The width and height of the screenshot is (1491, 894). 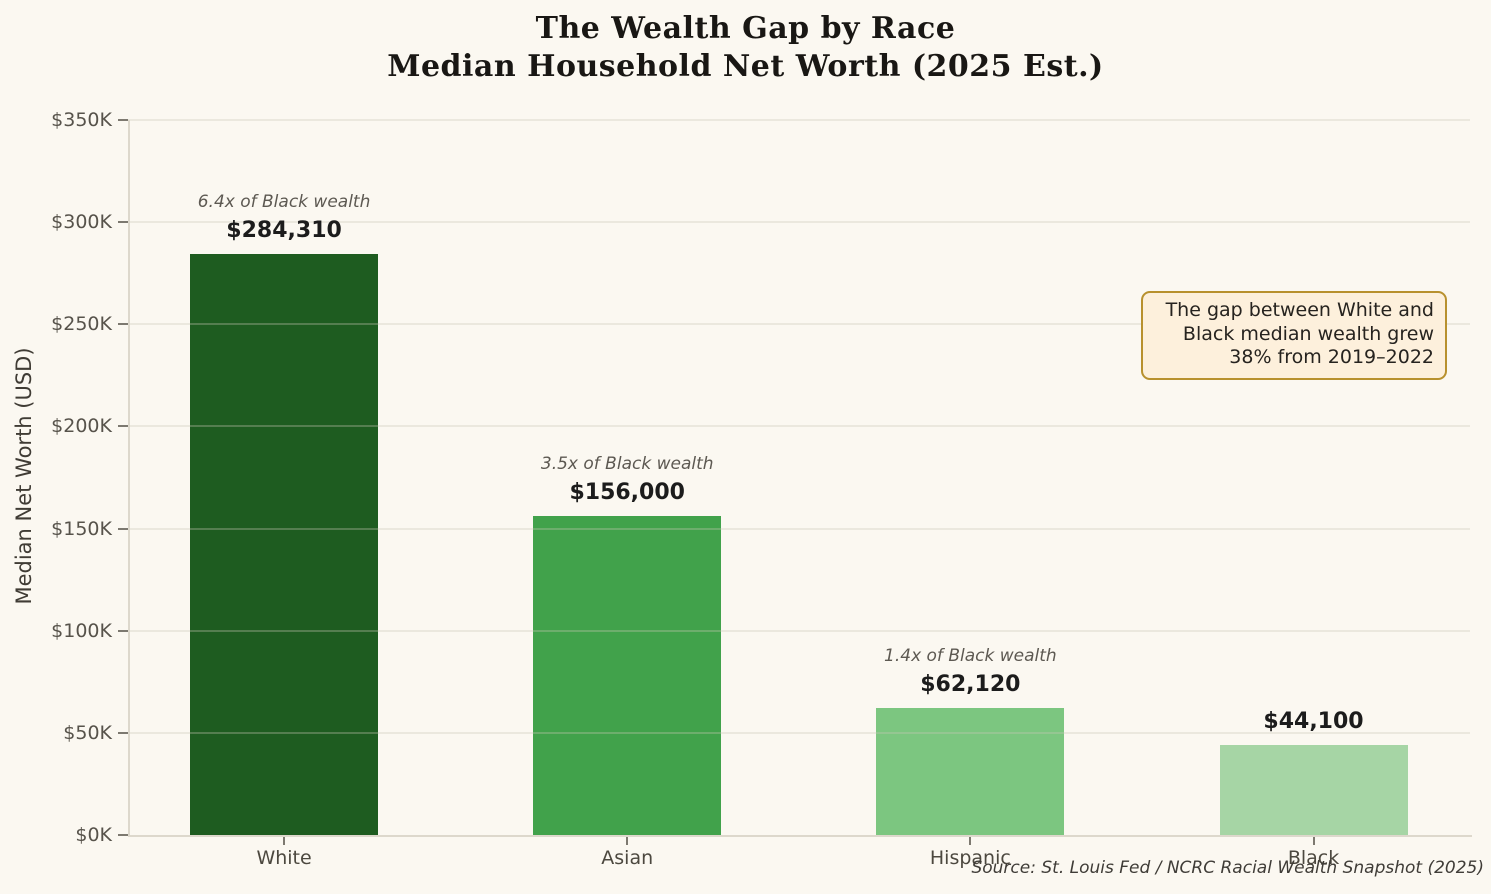 What do you see at coordinates (81, 324) in the screenshot?
I see `y-tick-label-$250K: $250K` at bounding box center [81, 324].